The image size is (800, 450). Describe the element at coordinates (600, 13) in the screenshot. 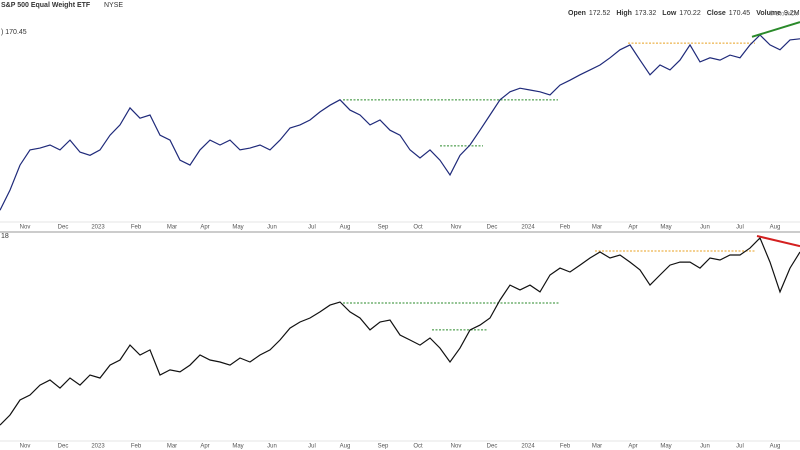

I see `stat-value: 172.52` at that location.